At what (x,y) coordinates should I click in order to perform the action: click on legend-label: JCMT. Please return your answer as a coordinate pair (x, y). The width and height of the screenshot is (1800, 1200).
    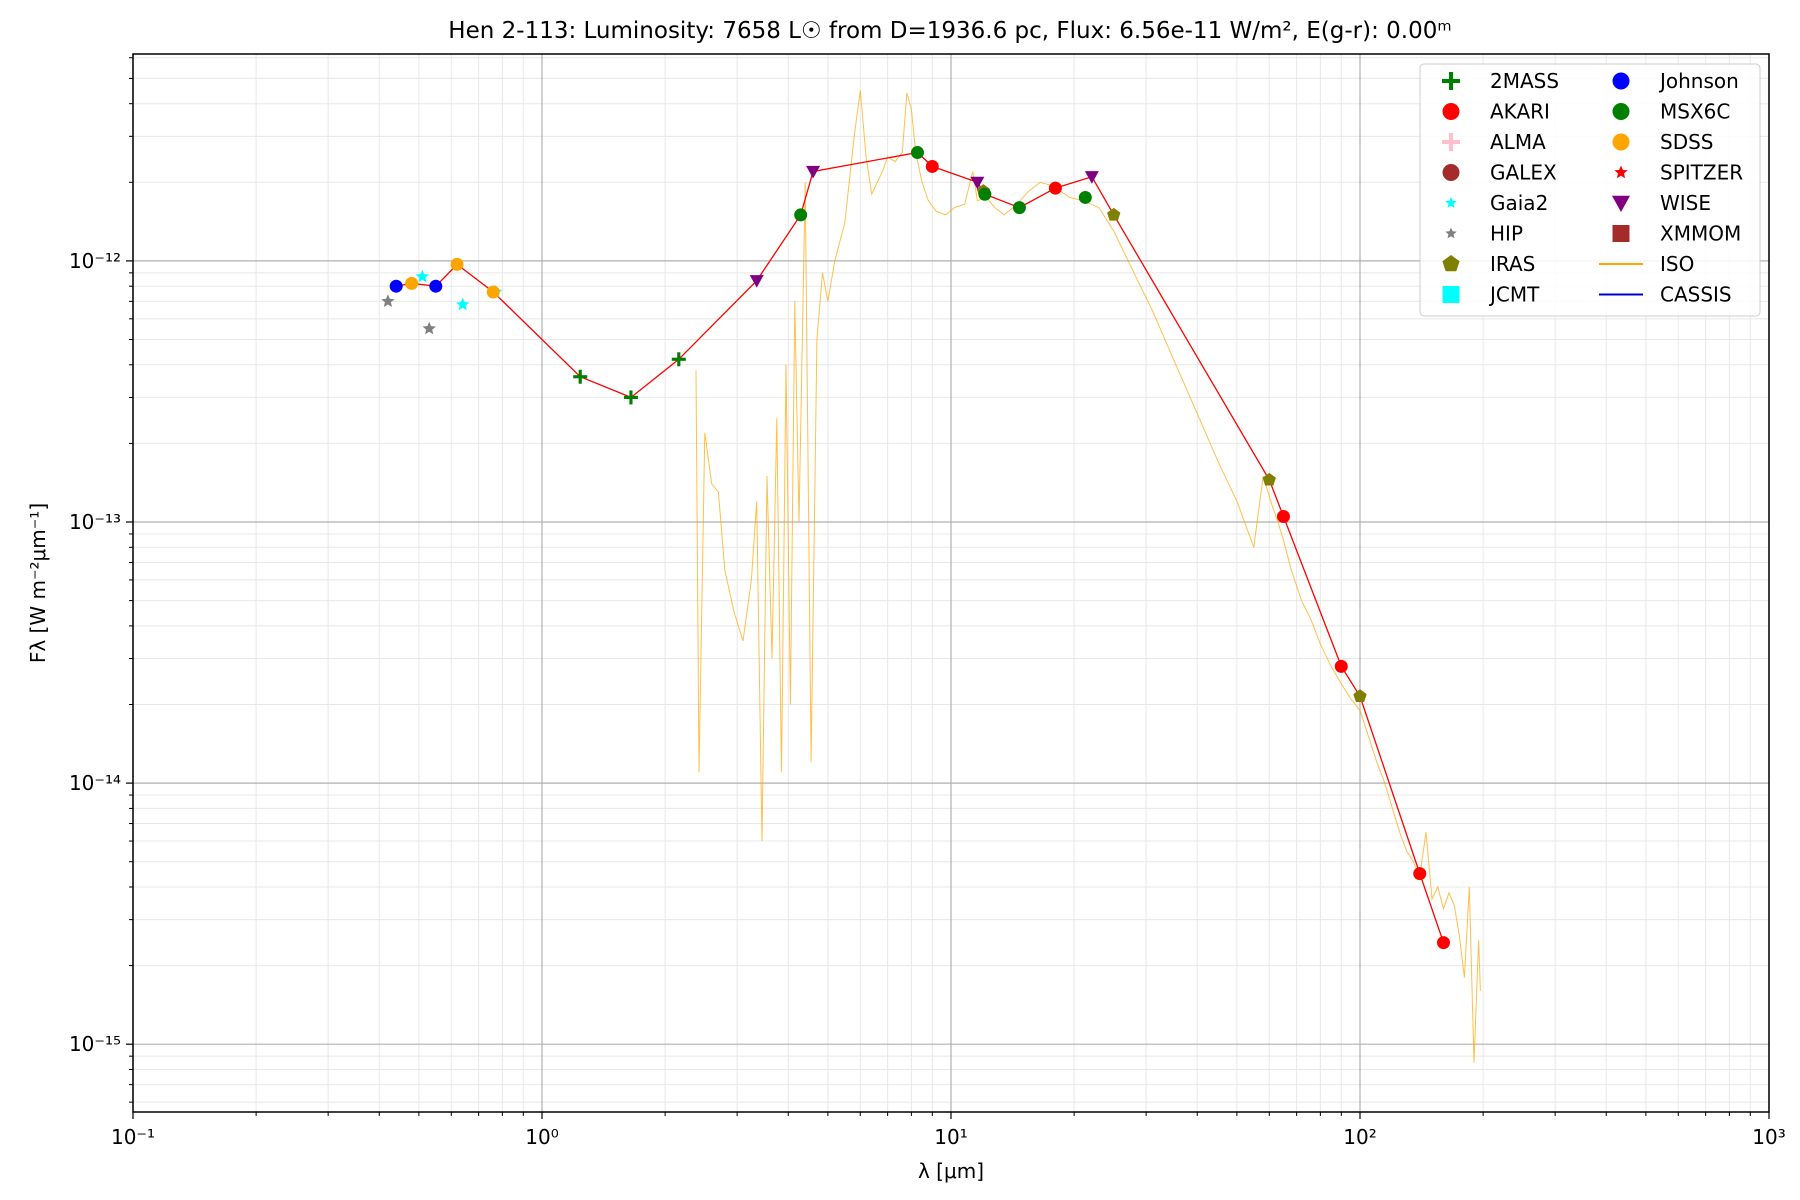
    Looking at the image, I should click on (1514, 295).